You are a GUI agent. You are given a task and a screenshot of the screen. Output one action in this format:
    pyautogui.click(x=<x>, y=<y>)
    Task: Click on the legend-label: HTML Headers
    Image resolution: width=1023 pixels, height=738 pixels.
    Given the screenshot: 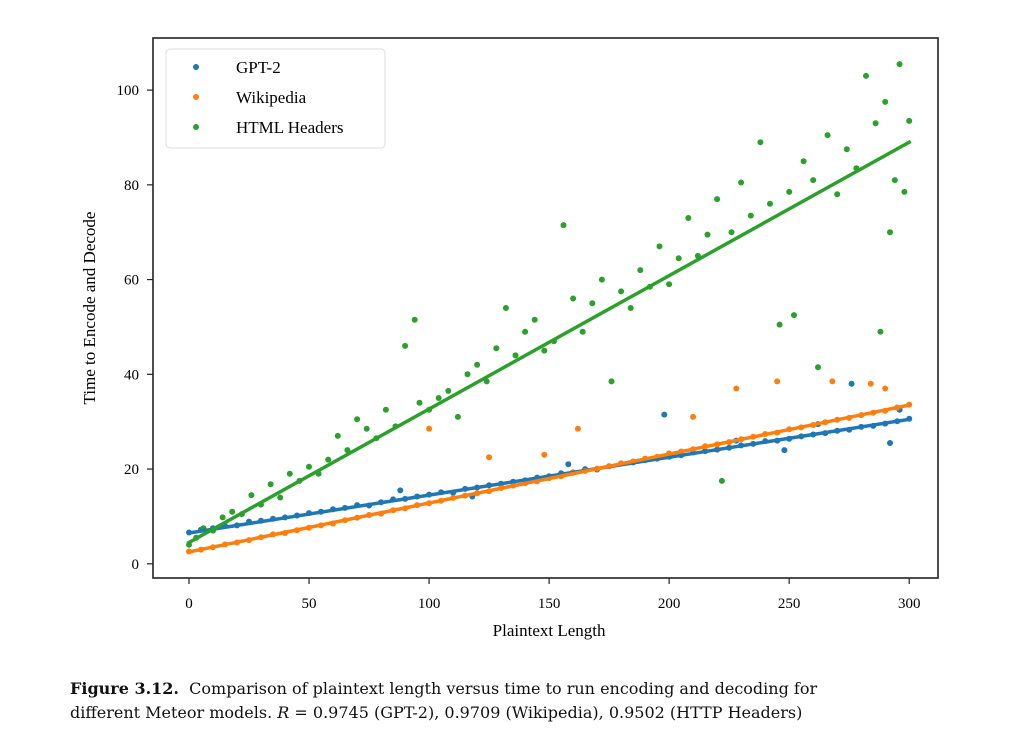 What is the action you would take?
    pyautogui.click(x=289, y=127)
    